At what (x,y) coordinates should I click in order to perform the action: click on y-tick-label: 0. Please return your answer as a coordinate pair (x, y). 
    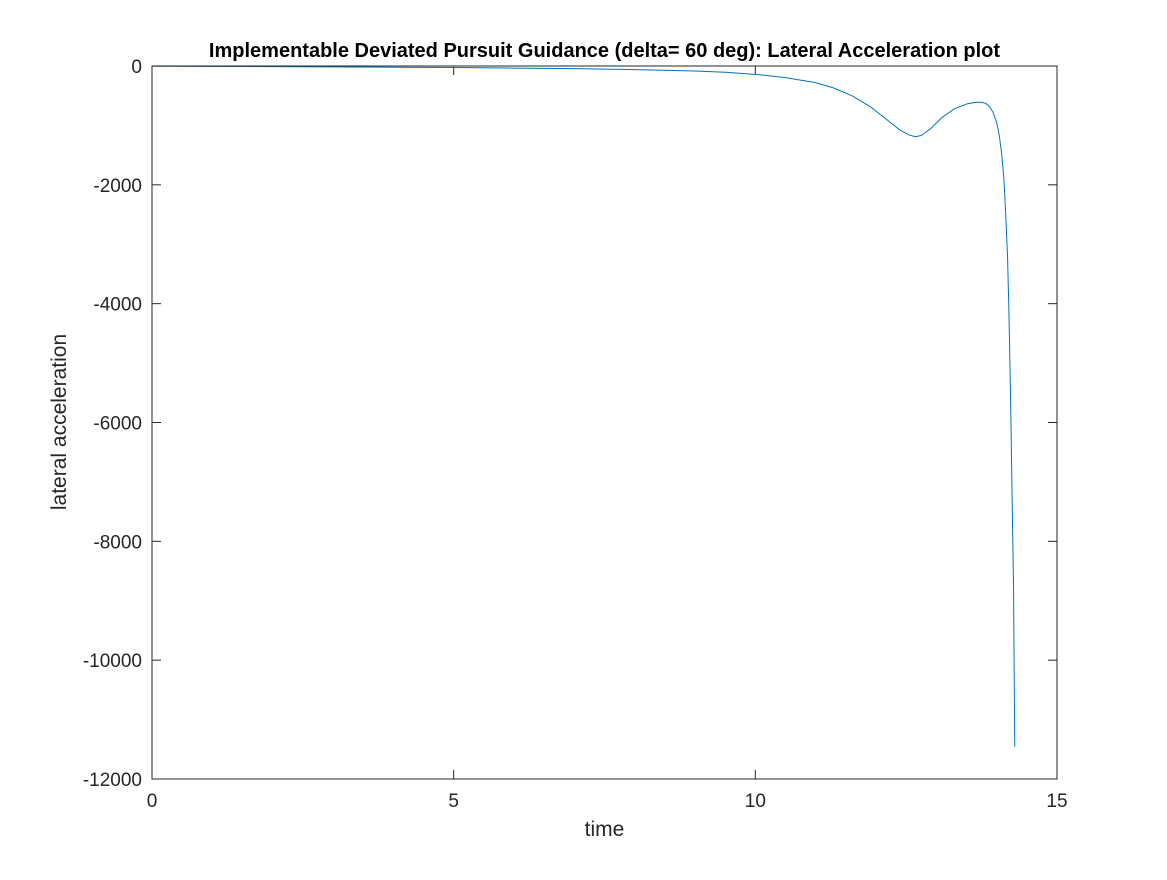
    Looking at the image, I should click on (136, 67).